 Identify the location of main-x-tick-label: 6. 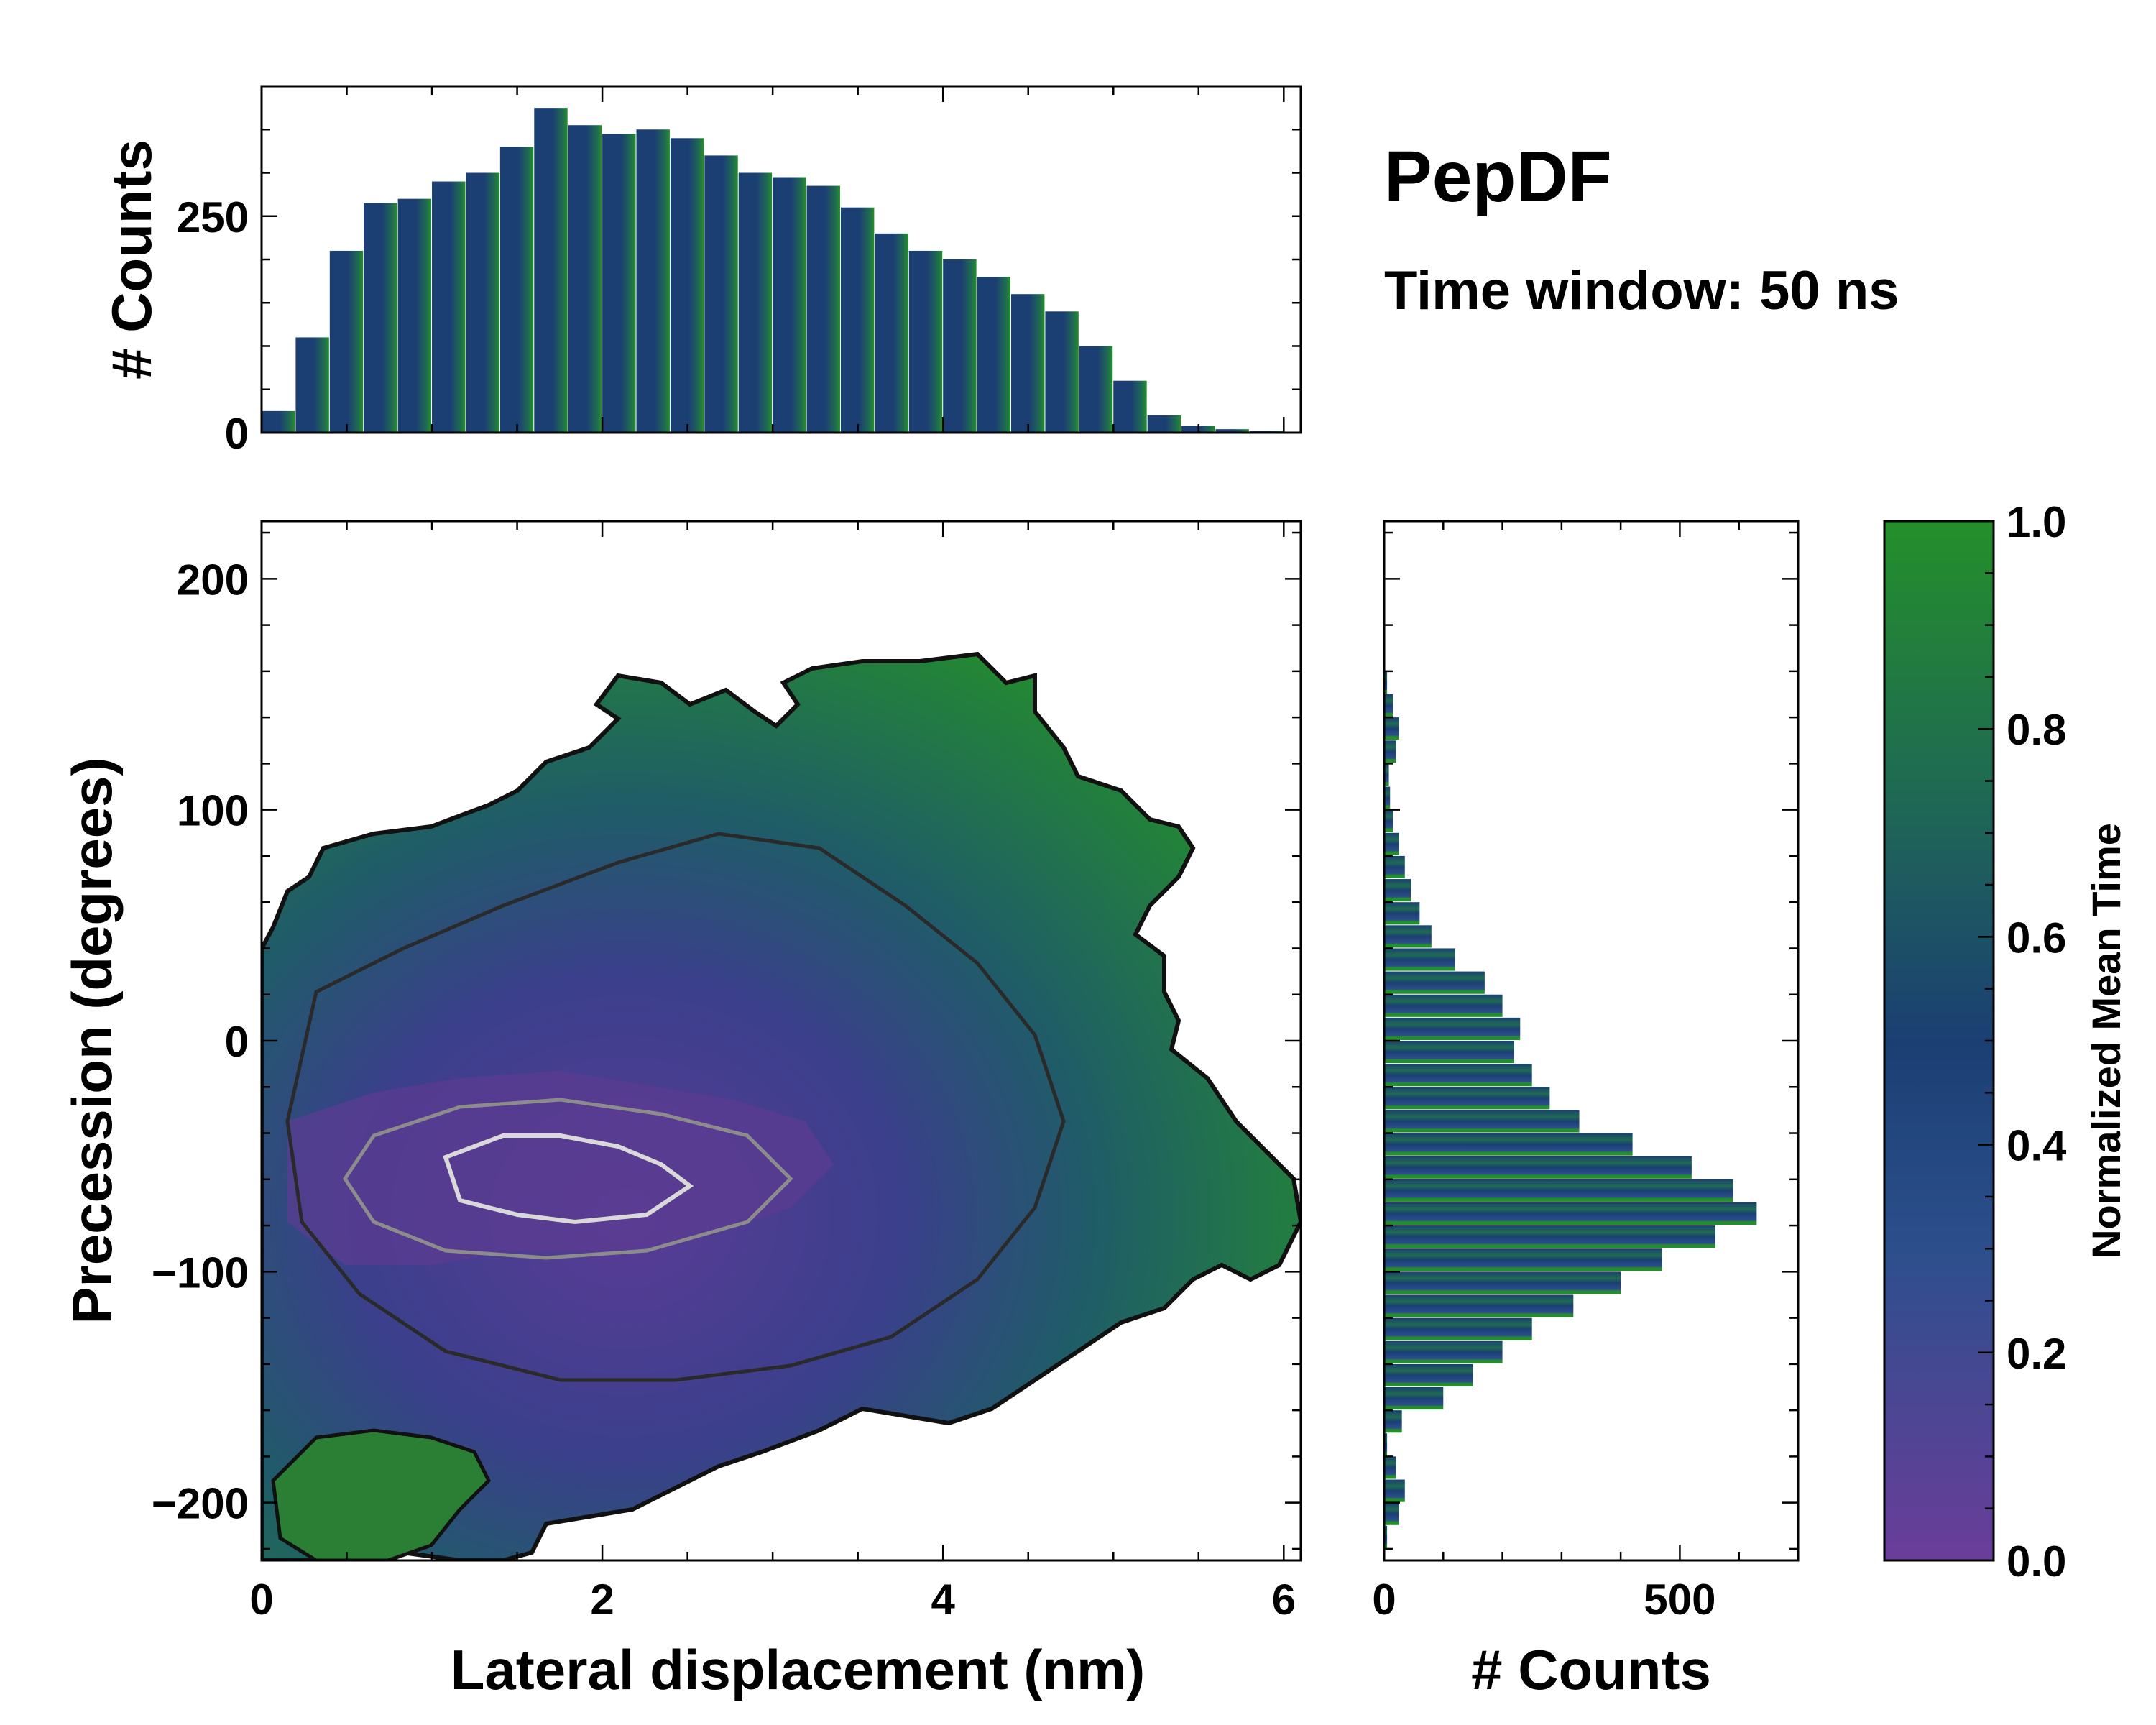
(1284, 1600).